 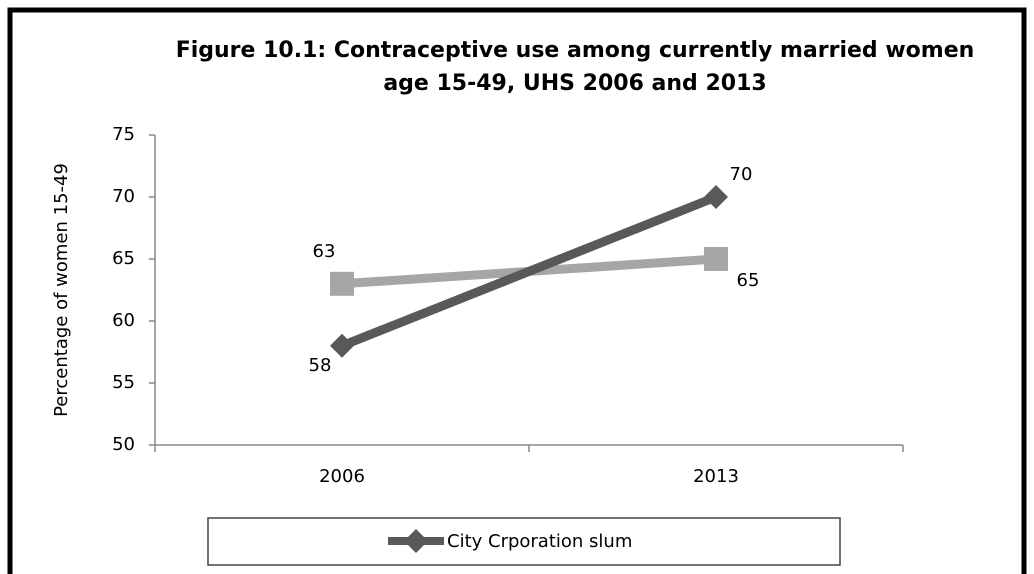 What do you see at coordinates (741, 174) in the screenshot?
I see `data-label: 70` at bounding box center [741, 174].